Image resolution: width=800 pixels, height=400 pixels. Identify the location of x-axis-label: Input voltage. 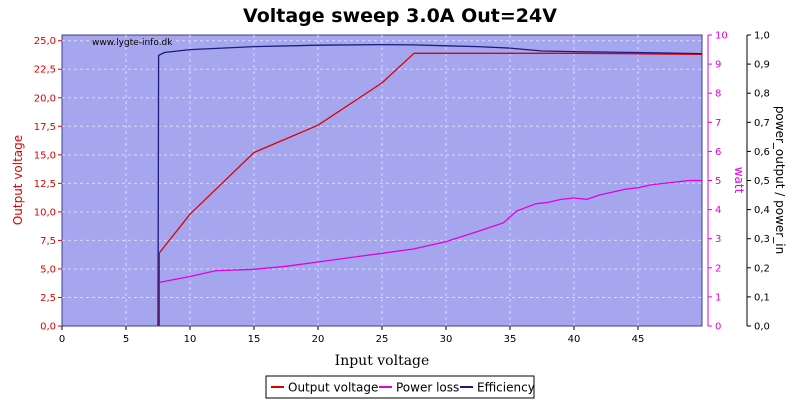
(382, 361).